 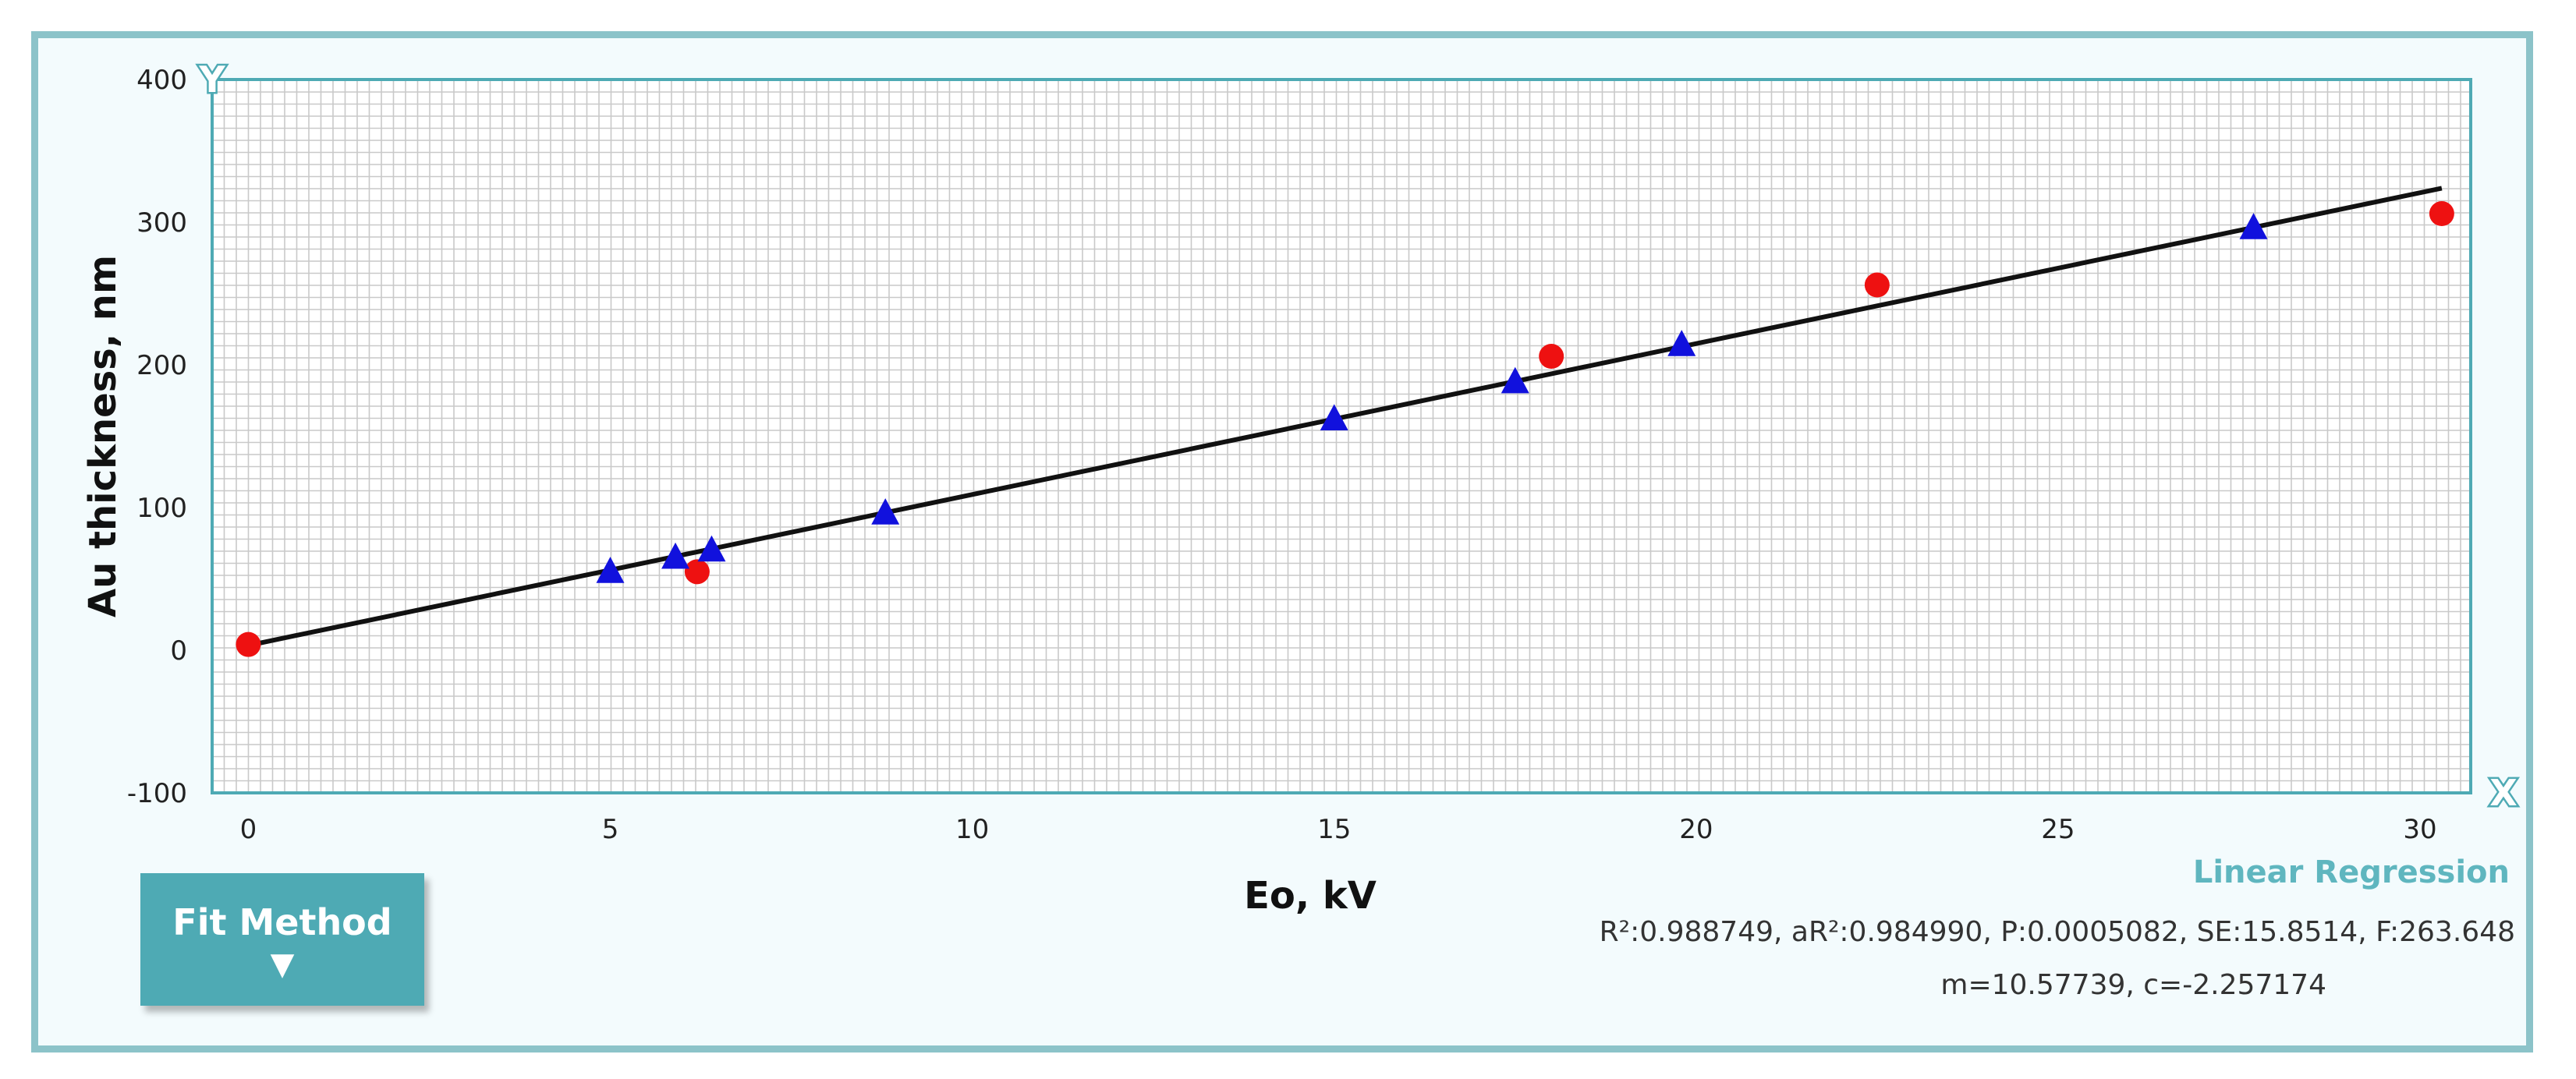 What do you see at coordinates (103, 436) in the screenshot?
I see `y-axis-title: Au thickness, nm` at bounding box center [103, 436].